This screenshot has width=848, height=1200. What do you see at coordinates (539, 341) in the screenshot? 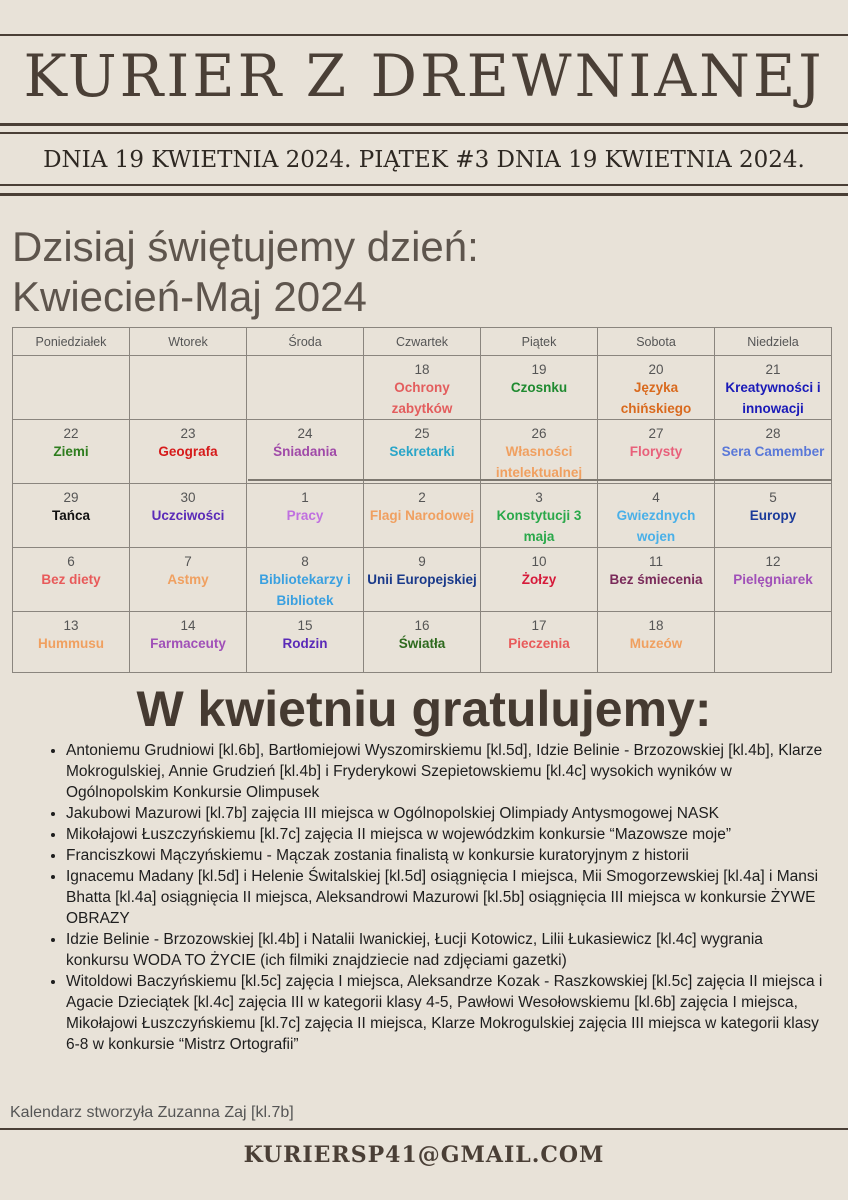
I see `weekday: Piątek` at bounding box center [539, 341].